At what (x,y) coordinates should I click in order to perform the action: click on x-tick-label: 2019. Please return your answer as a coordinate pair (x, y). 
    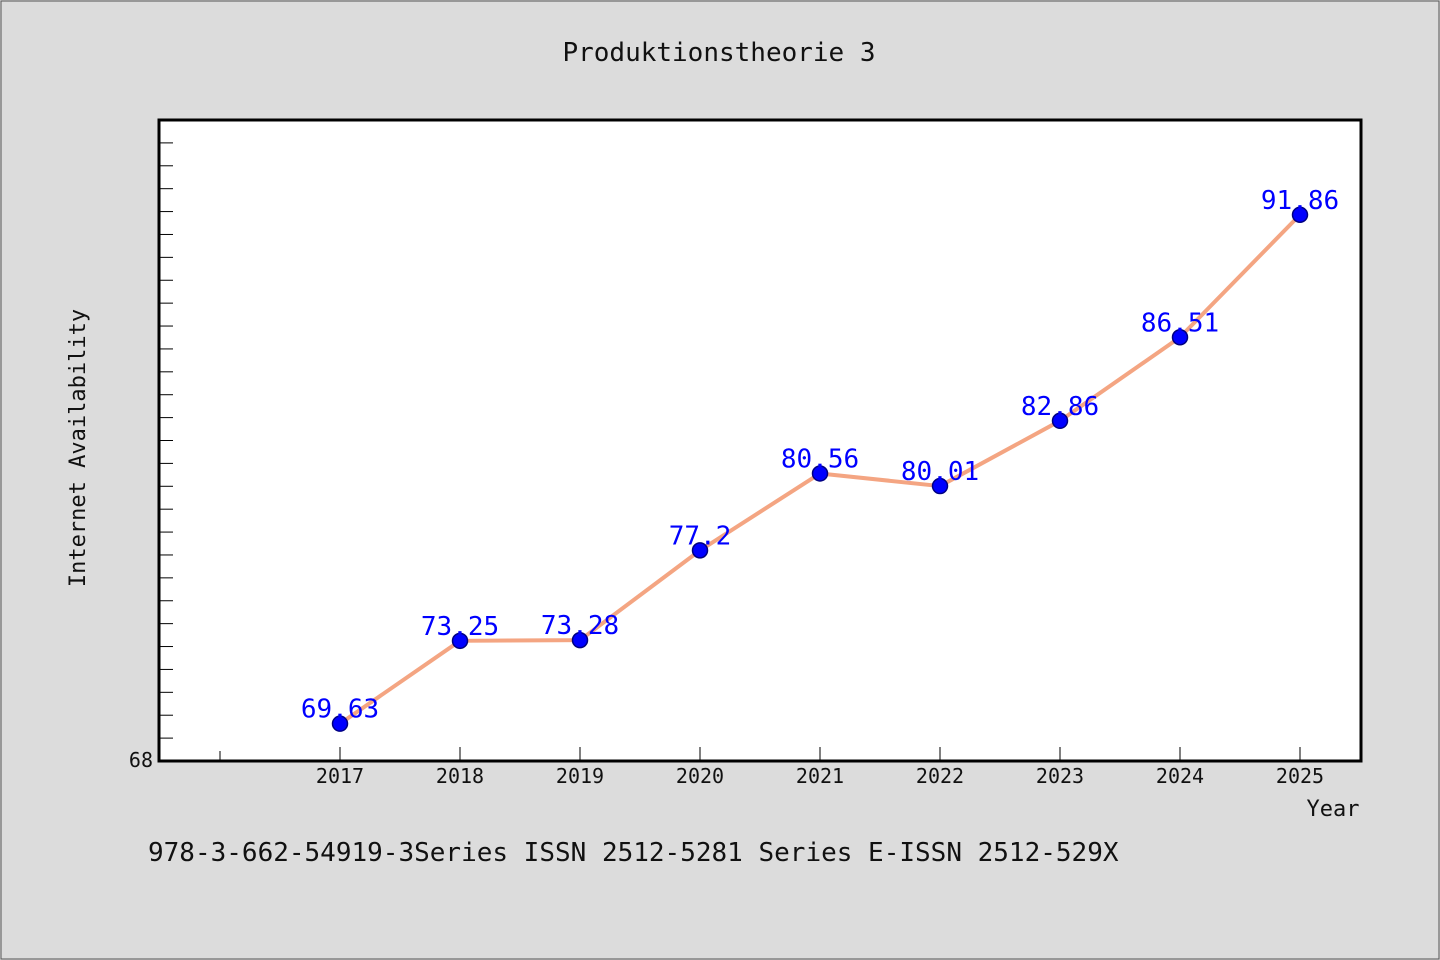
    Looking at the image, I should click on (580, 776).